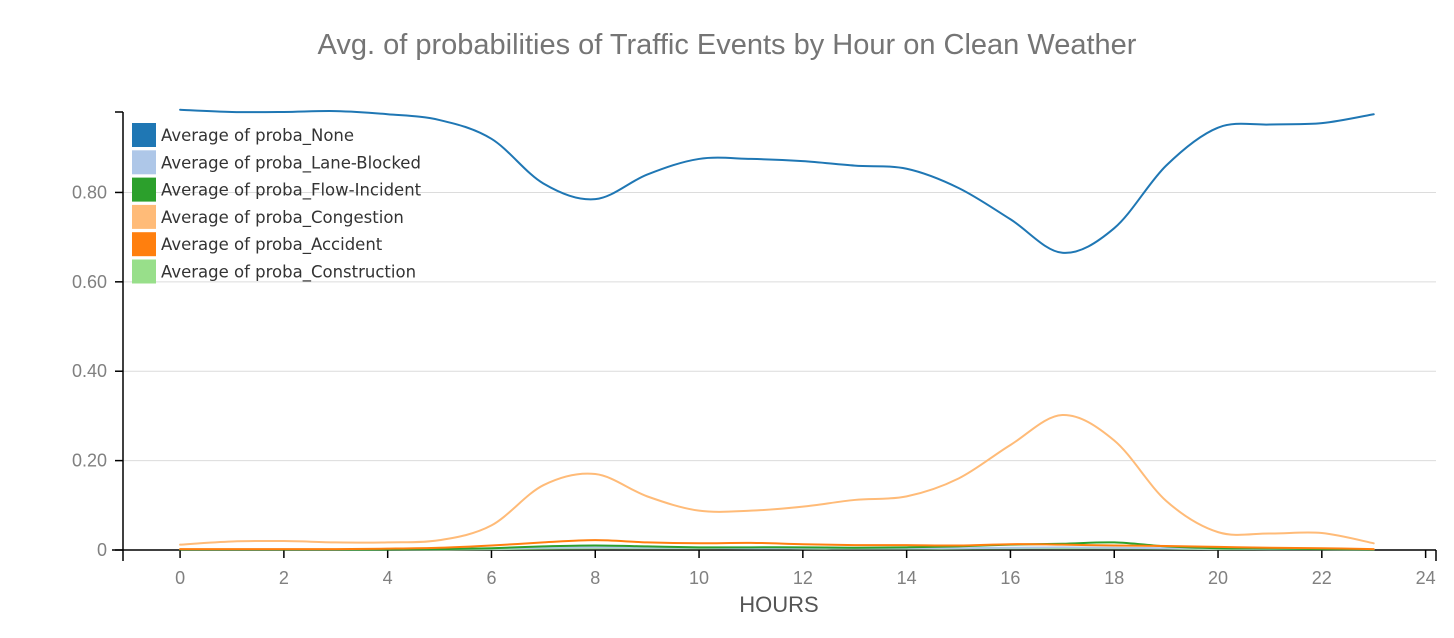 This screenshot has width=1454, height=638. I want to click on x-axis-ticks: 0 2 4 6 8 10 12 14 16 18 20 22 24, so click(805, 569).